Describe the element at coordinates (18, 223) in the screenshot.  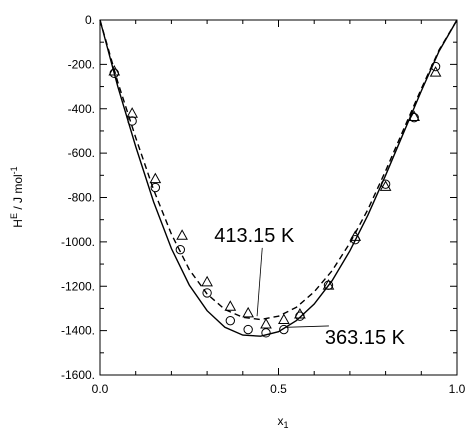
I see `y-axis-title-main: H` at that location.